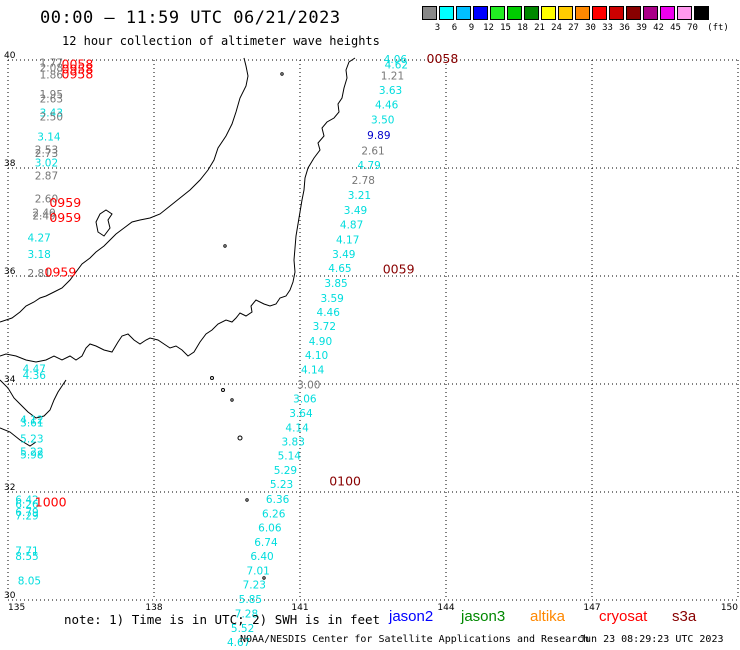 The width and height of the screenshot is (740, 650). What do you see at coordinates (297, 429) in the screenshot?
I see `wave-height-value: 4.14` at bounding box center [297, 429].